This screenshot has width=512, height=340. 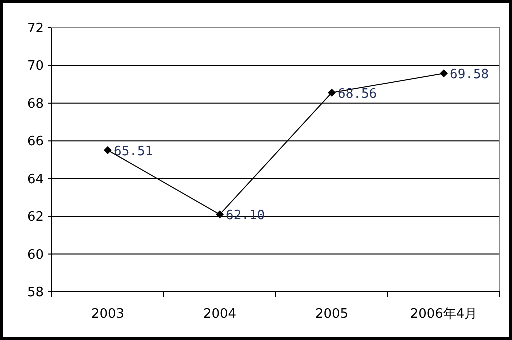 I want to click on y-tick-label: 70, so click(x=35, y=66).